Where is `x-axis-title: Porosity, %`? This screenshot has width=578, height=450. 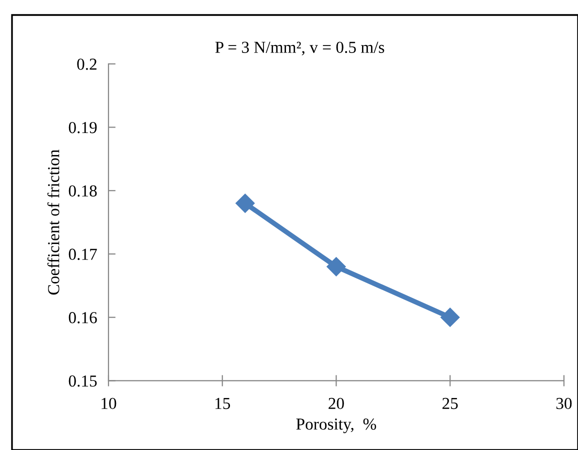 x-axis-title: Porosity, % is located at coordinates (336, 426).